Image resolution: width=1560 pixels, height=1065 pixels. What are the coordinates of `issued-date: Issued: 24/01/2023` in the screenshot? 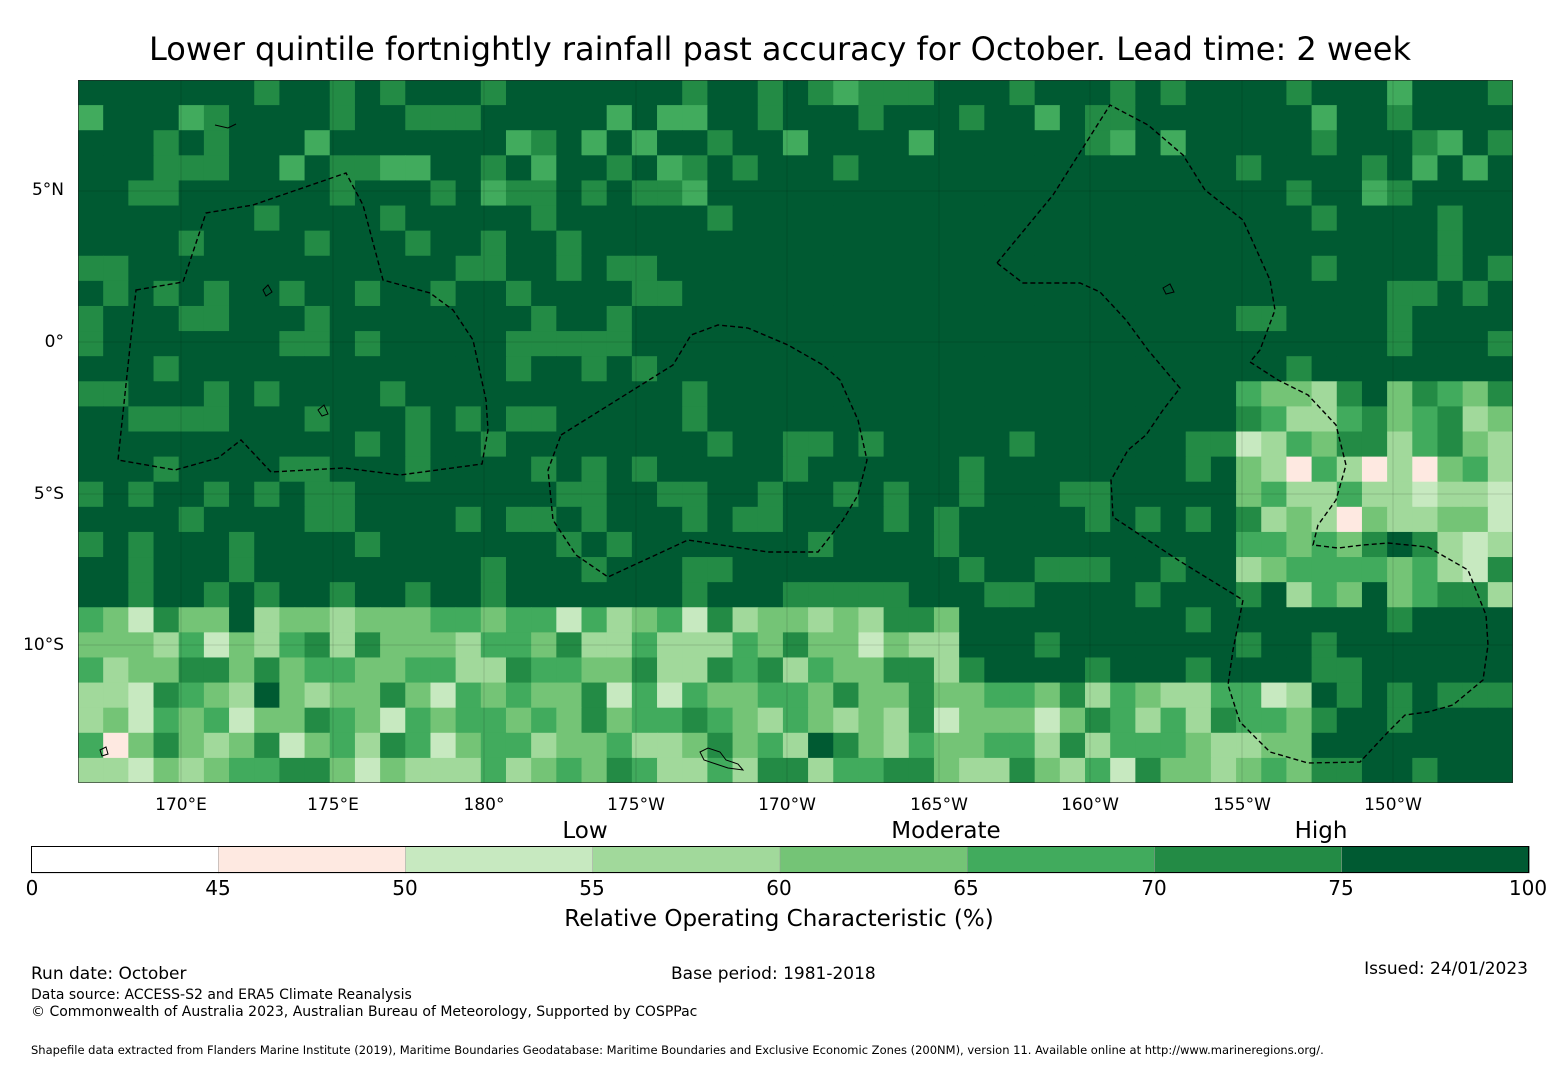 It's located at (1446, 969).